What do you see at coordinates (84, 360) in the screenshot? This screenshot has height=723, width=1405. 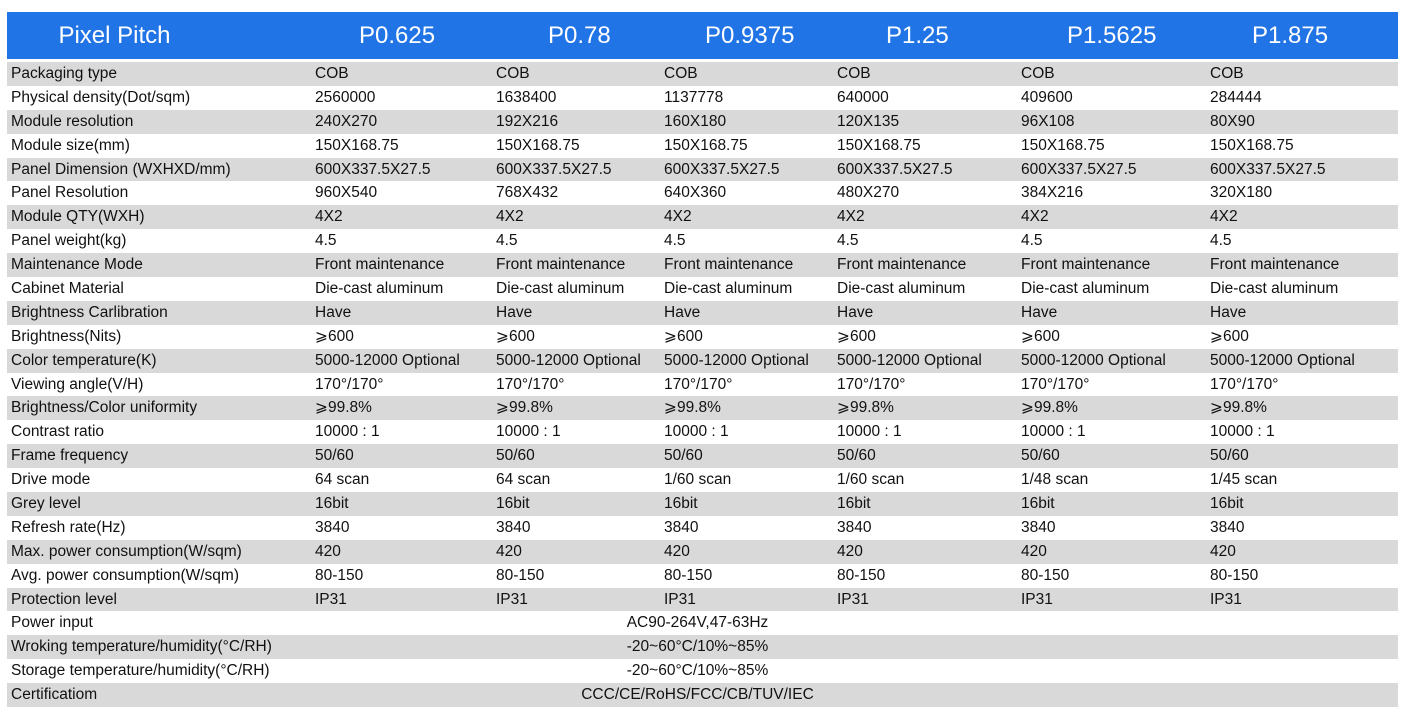 I see `row-label: Color temperature(K)` at bounding box center [84, 360].